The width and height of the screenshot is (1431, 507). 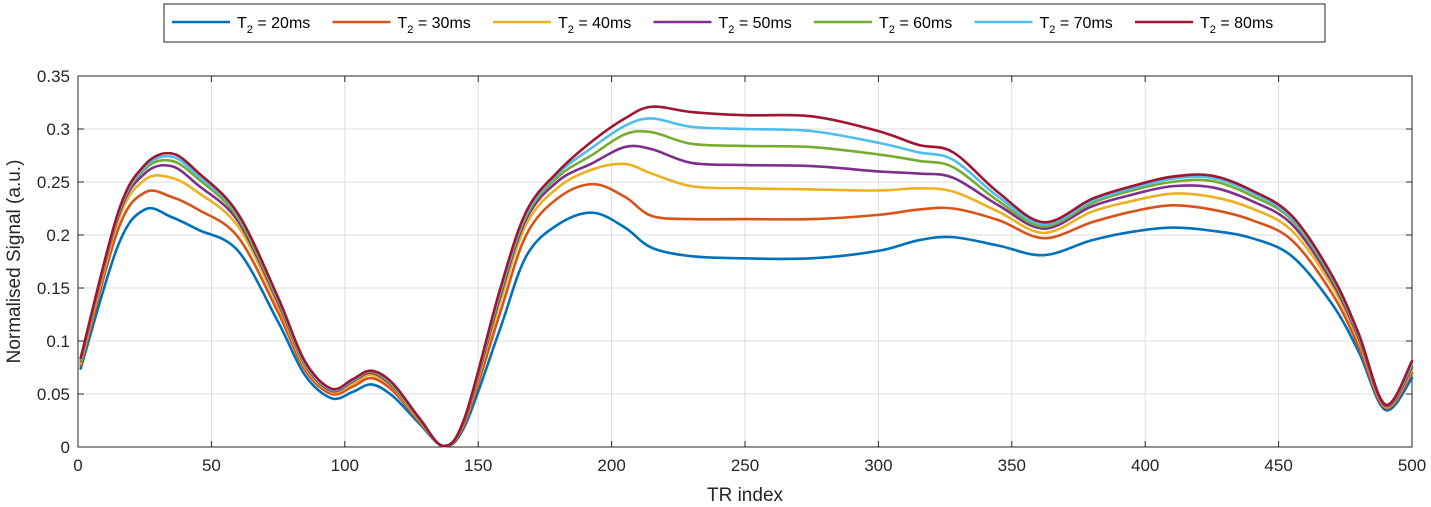 What do you see at coordinates (58, 129) in the screenshot?
I see `y-tick-label: 0.3` at bounding box center [58, 129].